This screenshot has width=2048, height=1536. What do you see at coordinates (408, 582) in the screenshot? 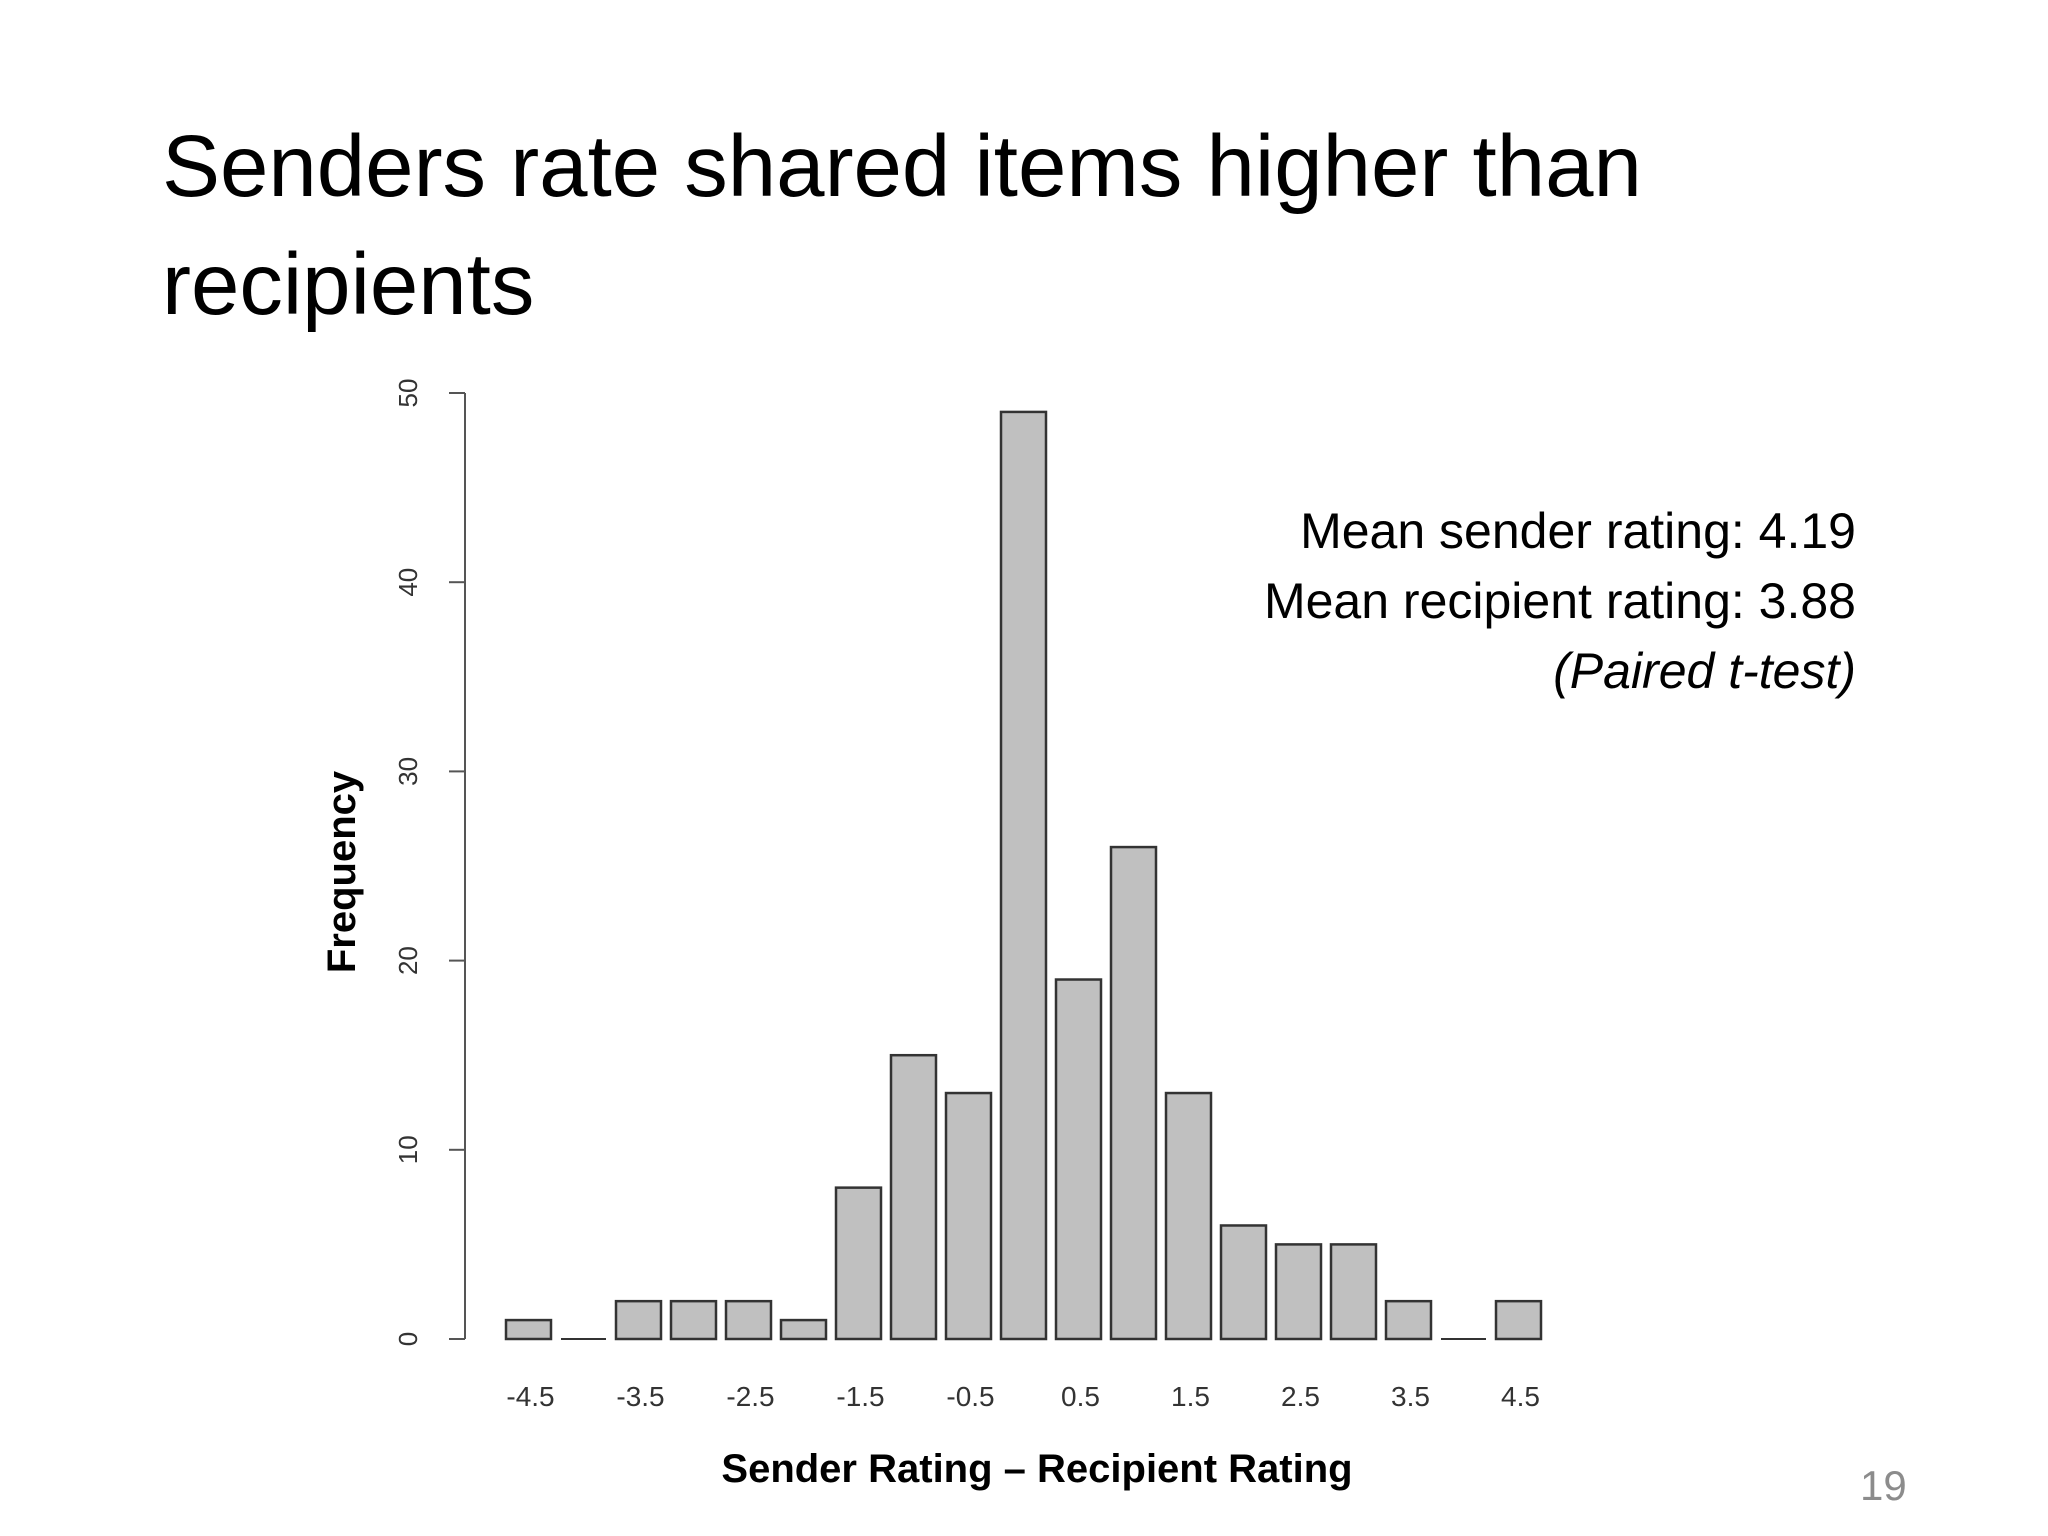
I see `y-tick-label: 40` at bounding box center [408, 582].